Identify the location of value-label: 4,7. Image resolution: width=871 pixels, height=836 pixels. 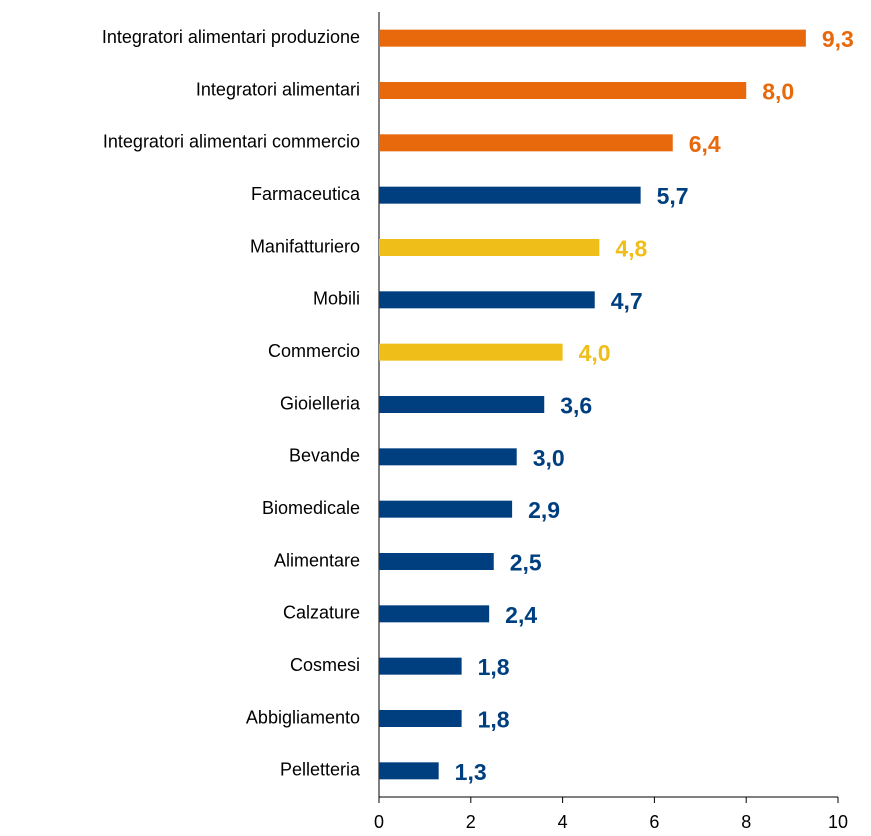
(627, 301).